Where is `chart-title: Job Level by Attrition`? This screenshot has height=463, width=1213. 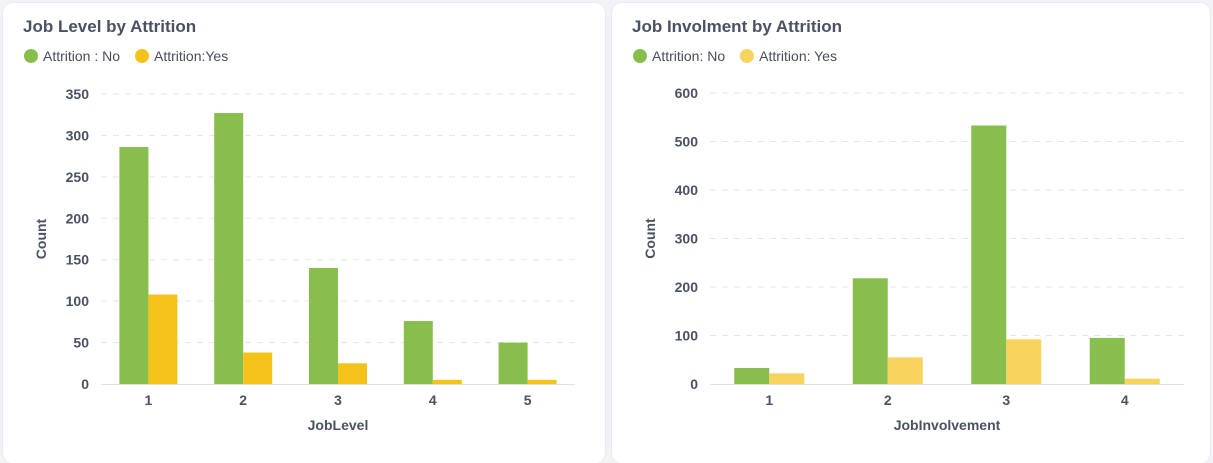 chart-title: Job Level by Attrition is located at coordinates (110, 26).